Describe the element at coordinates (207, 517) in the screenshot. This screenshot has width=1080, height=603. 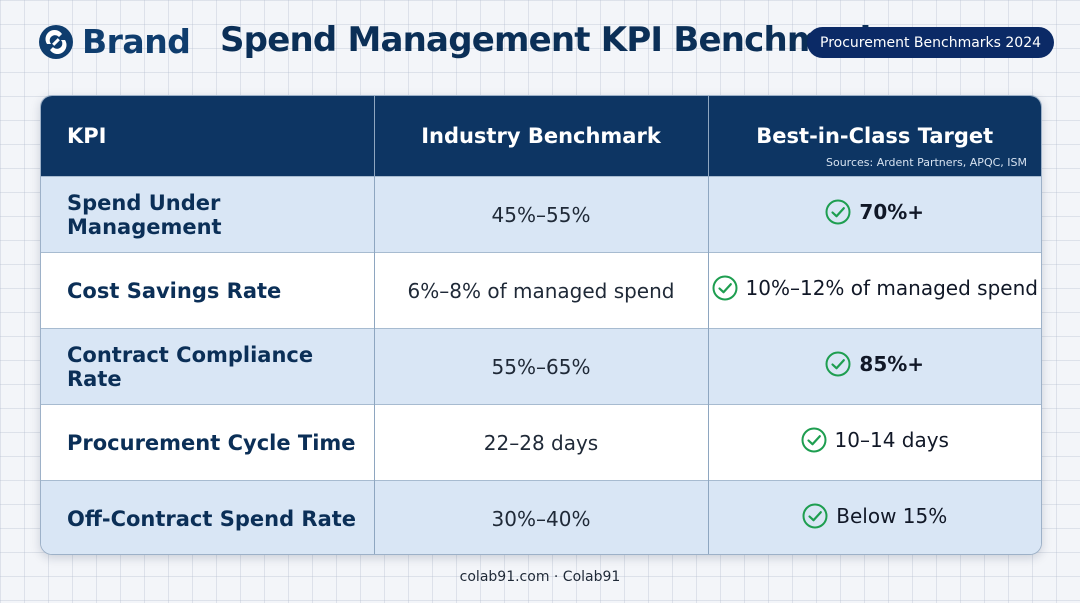
I see `kpi-name-cell: Off-Contract Spend Rate` at that location.